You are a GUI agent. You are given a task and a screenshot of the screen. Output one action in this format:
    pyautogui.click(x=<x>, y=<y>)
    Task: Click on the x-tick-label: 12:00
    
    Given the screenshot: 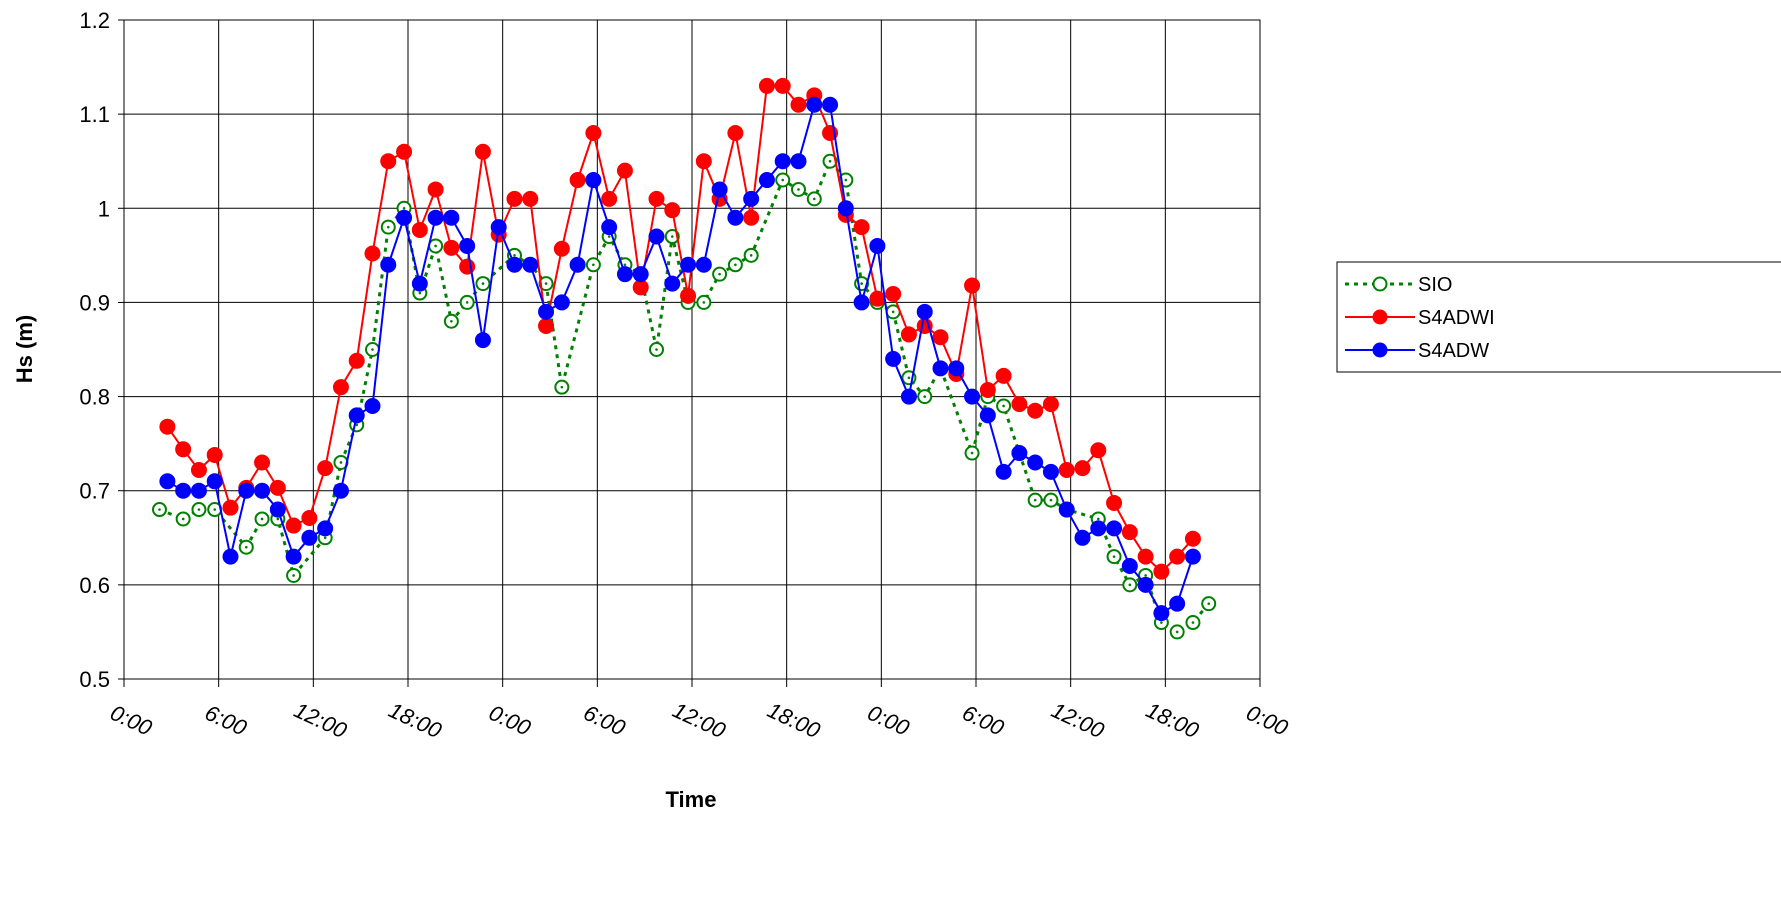 What is the action you would take?
    pyautogui.click(x=320, y=720)
    